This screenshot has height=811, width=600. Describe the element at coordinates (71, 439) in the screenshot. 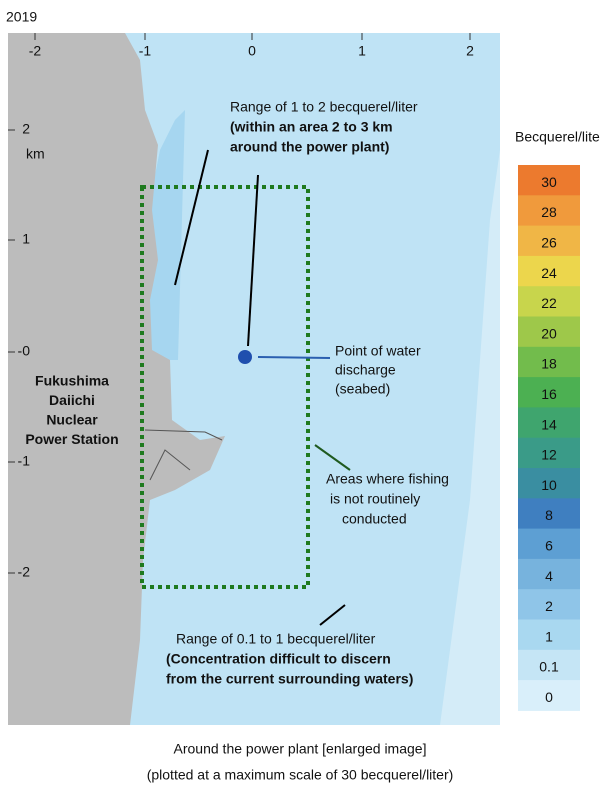

I see `annotation: Power Station` at that location.